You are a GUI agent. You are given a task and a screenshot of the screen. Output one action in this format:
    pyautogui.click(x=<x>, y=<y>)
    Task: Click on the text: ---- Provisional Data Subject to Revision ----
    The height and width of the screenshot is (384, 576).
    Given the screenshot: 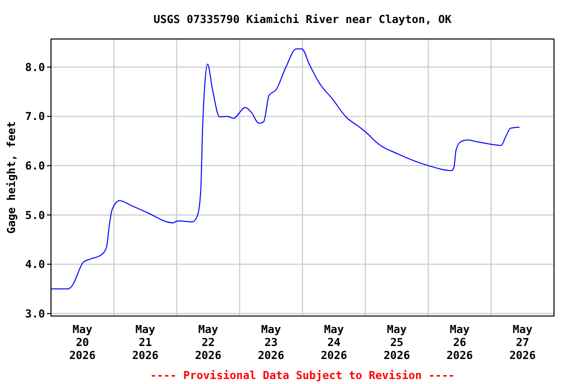 What is the action you would take?
    pyautogui.click(x=302, y=375)
    